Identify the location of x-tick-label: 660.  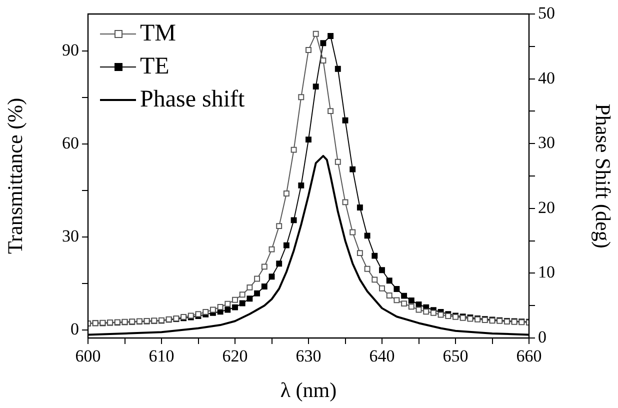
(529, 356).